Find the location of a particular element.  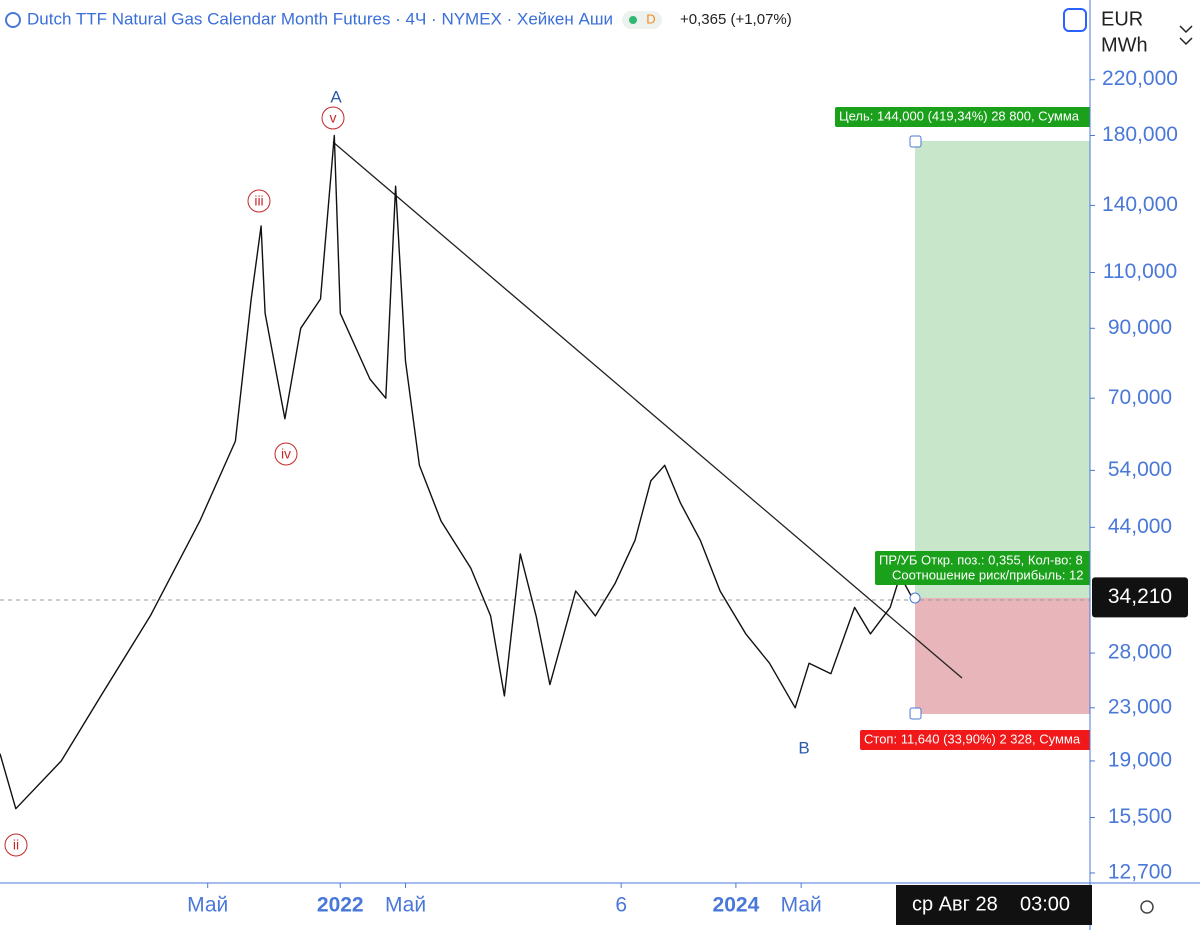

target-label: Цель: 144,000 (419,34%) 28 800, Сумма is located at coordinates (959, 115).